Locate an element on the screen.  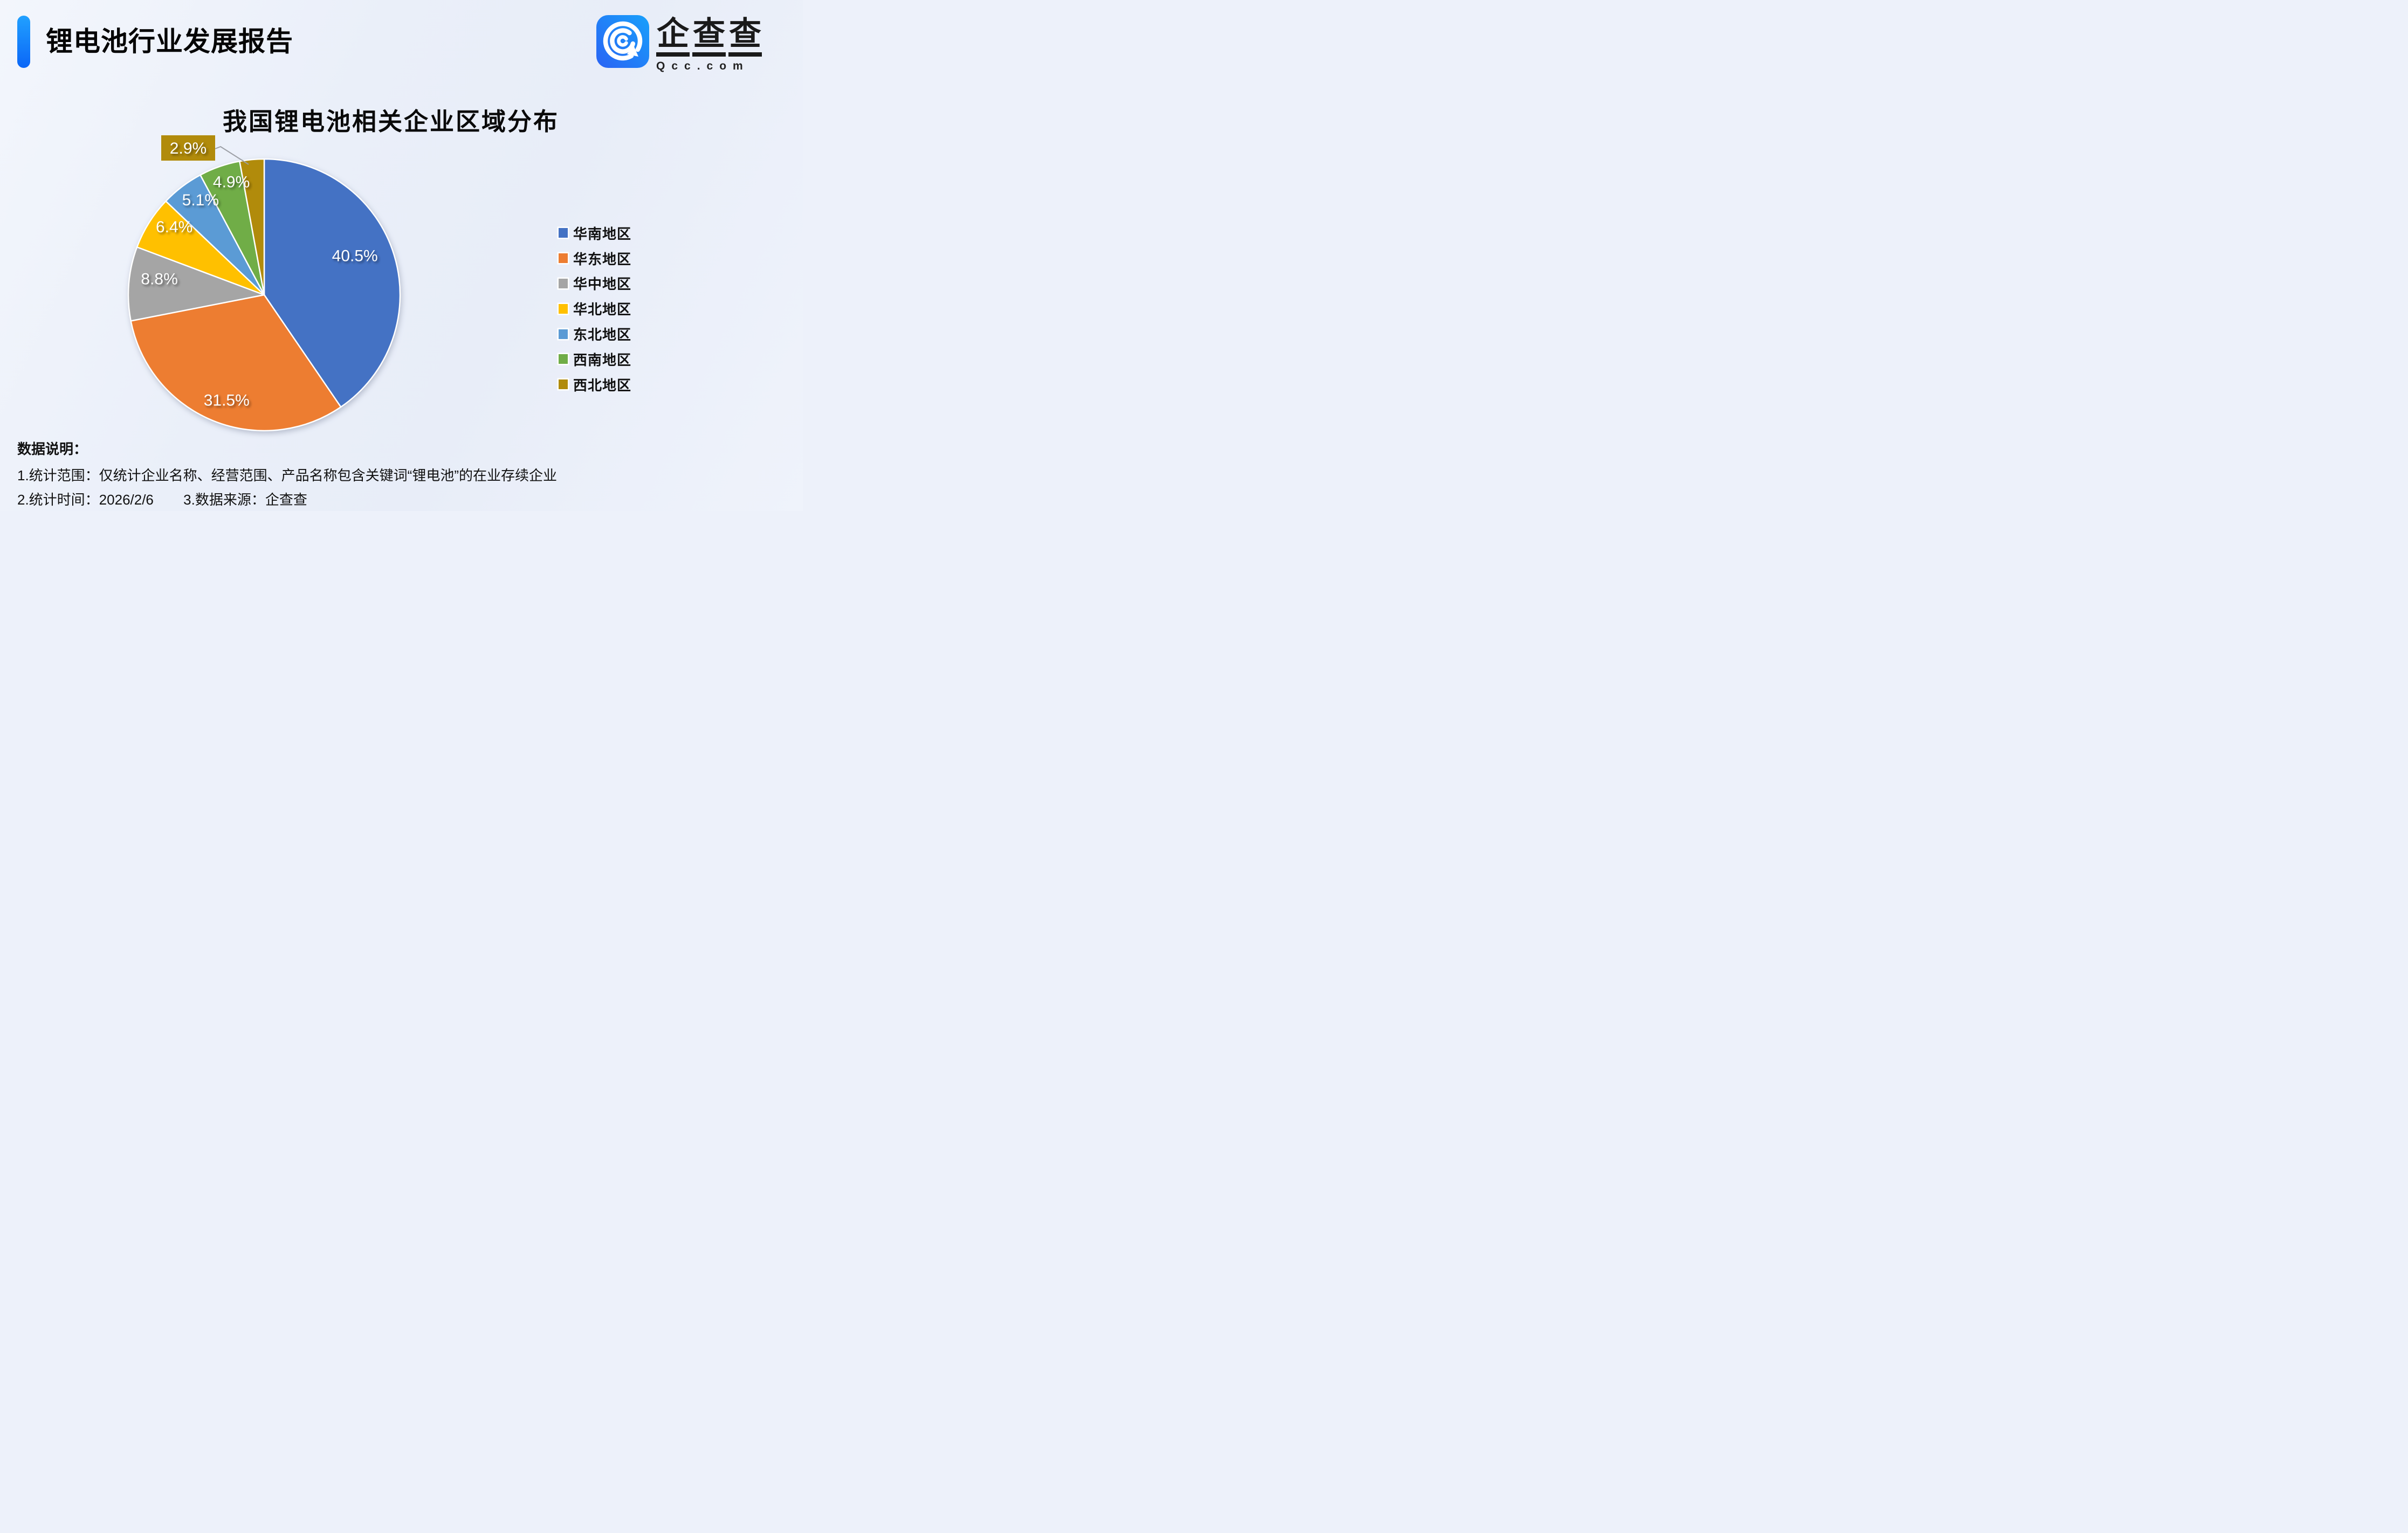
footer-note-date: 2.统计时间：2026/2/6 is located at coordinates (85, 500).